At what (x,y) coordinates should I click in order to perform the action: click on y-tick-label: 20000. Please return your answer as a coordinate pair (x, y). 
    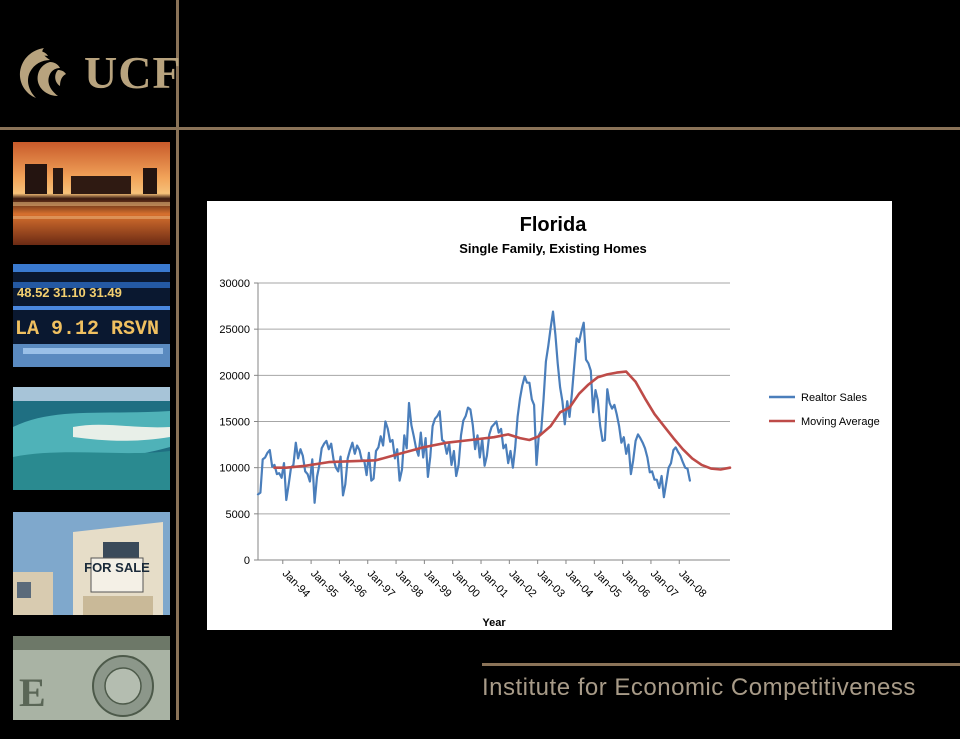
    Looking at the image, I should click on (234, 376).